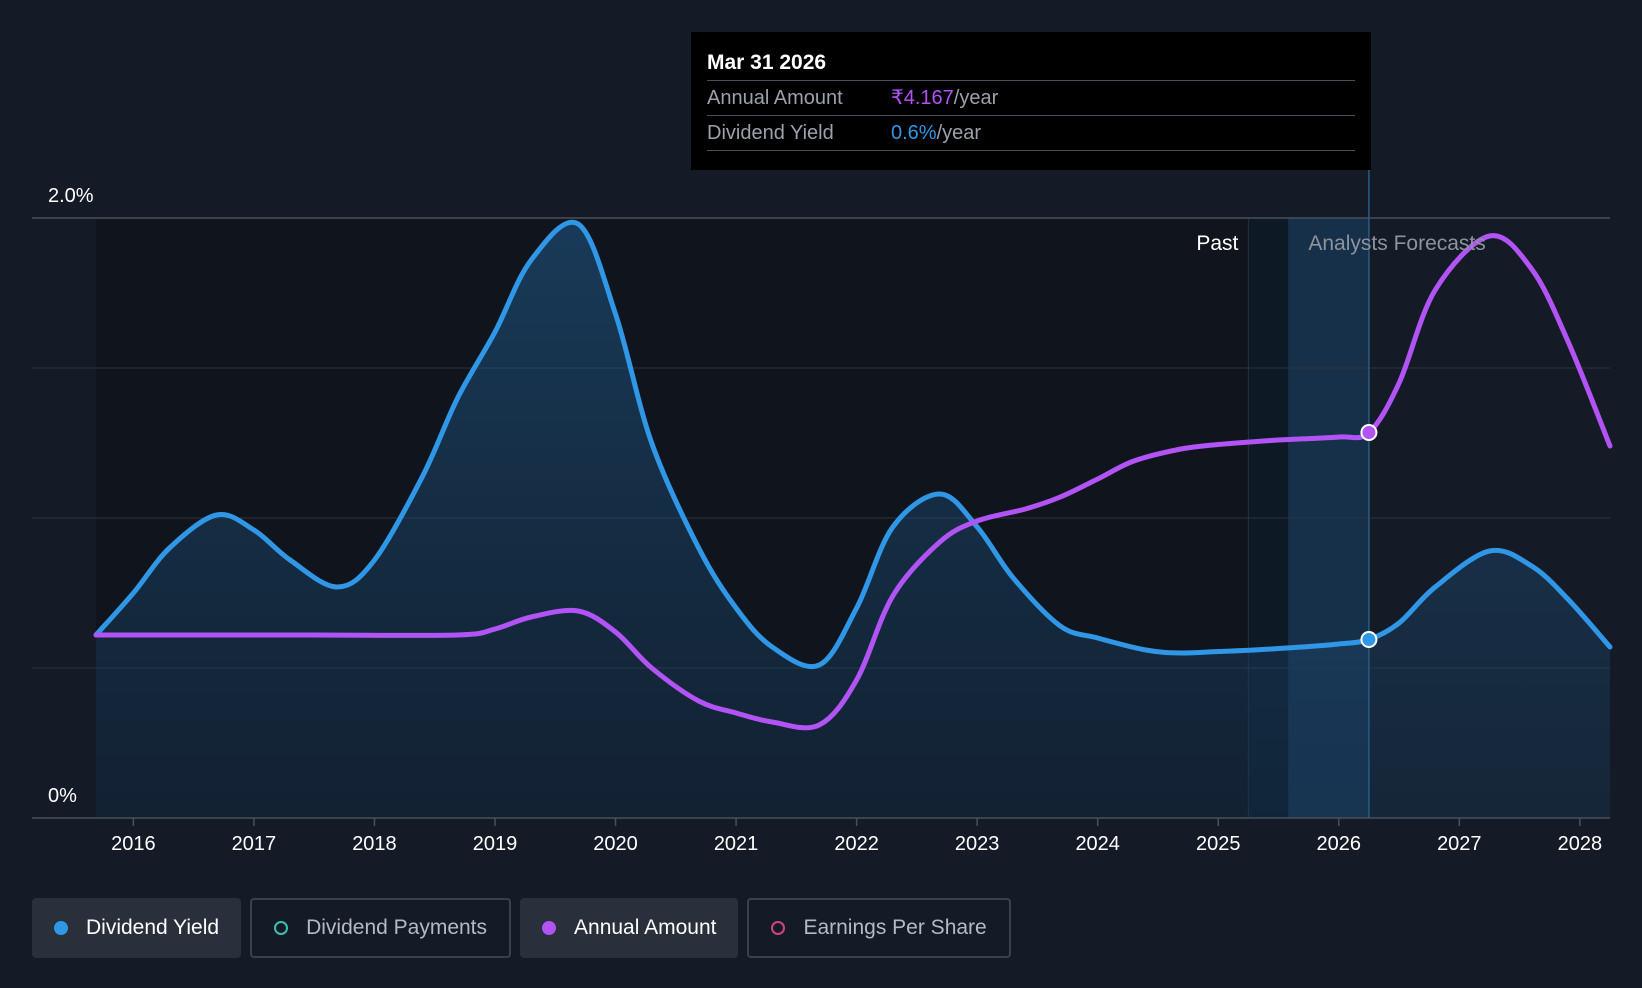 The height and width of the screenshot is (988, 1642). Describe the element at coordinates (856, 844) in the screenshot. I see `x-tick-label: 2022` at that location.